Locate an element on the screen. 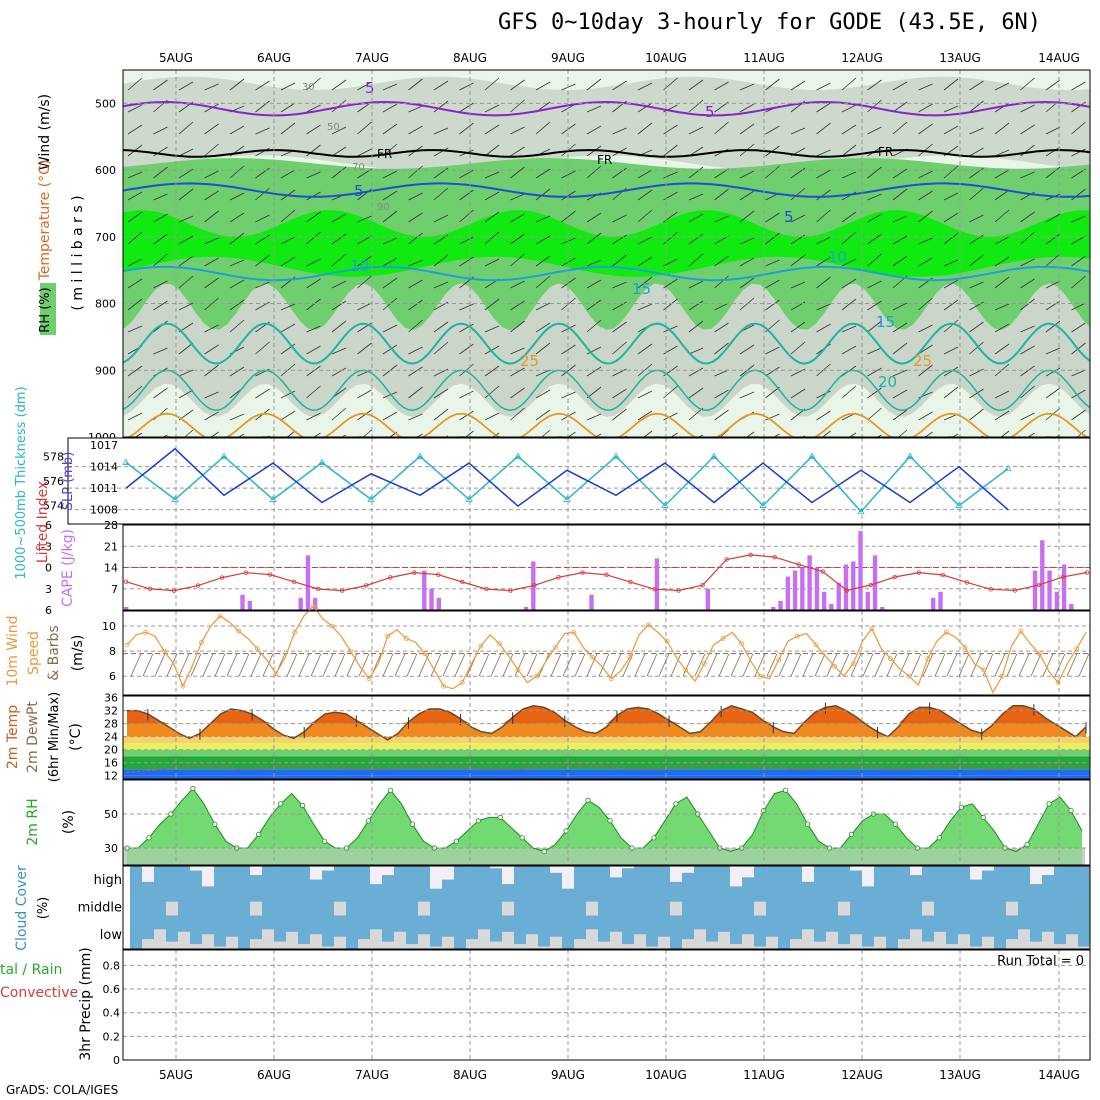  bottom-date-label: 6AUG is located at coordinates (274, 1075).